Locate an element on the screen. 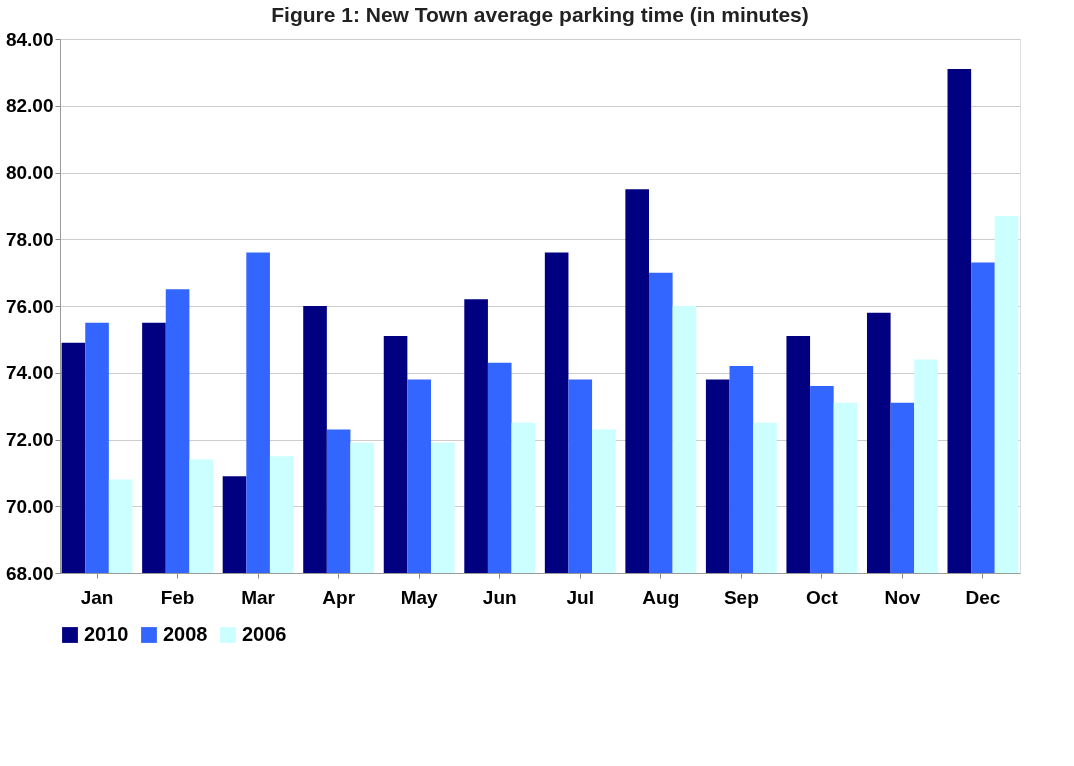 Image resolution: width=1074 pixels, height=766 pixels. legend-label: 2010 is located at coordinates (106, 634).